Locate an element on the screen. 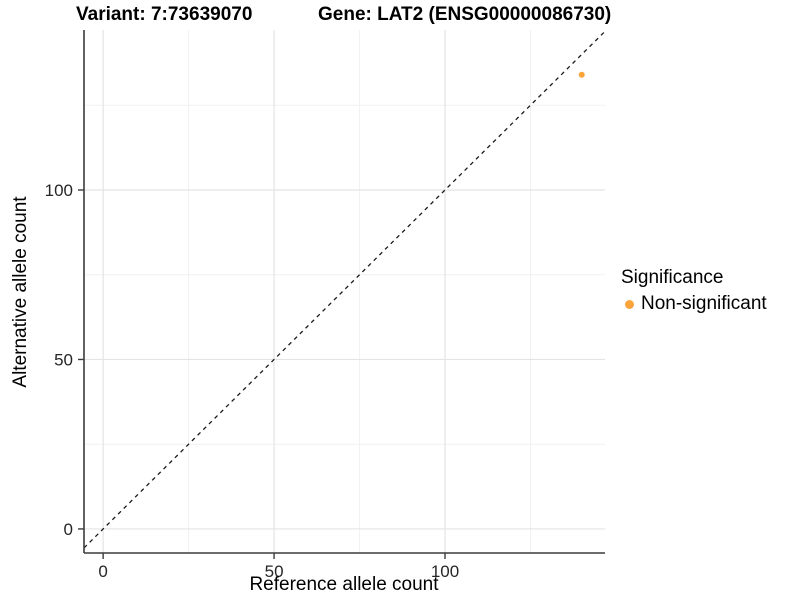  legend-point-icon is located at coordinates (629, 304).